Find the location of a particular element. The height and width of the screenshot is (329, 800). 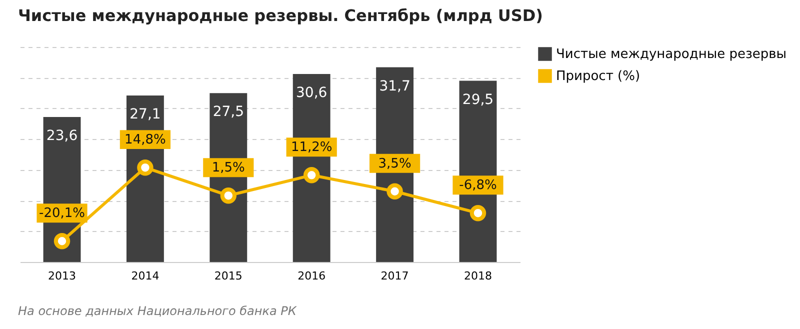

data-label: 29,5 is located at coordinates (478, 100).